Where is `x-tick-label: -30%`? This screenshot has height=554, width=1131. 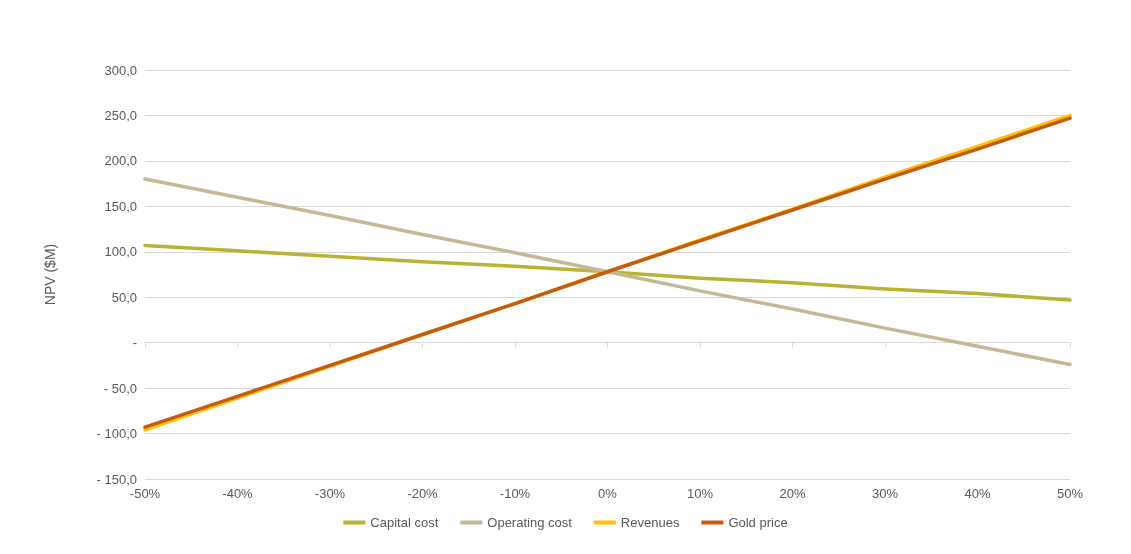
x-tick-label: -30% is located at coordinates (330, 493).